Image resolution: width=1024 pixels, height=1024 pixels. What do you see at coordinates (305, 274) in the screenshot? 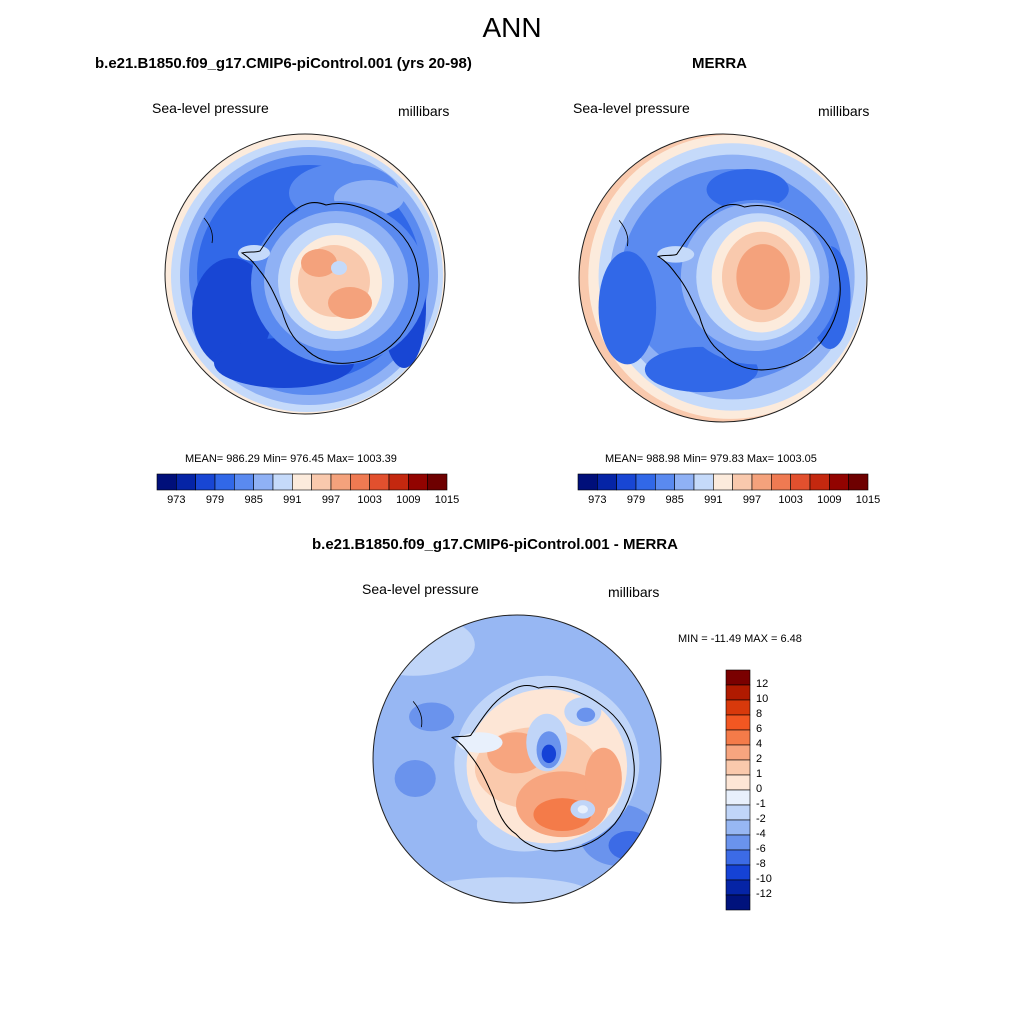
I see `model-polar-map` at bounding box center [305, 274].